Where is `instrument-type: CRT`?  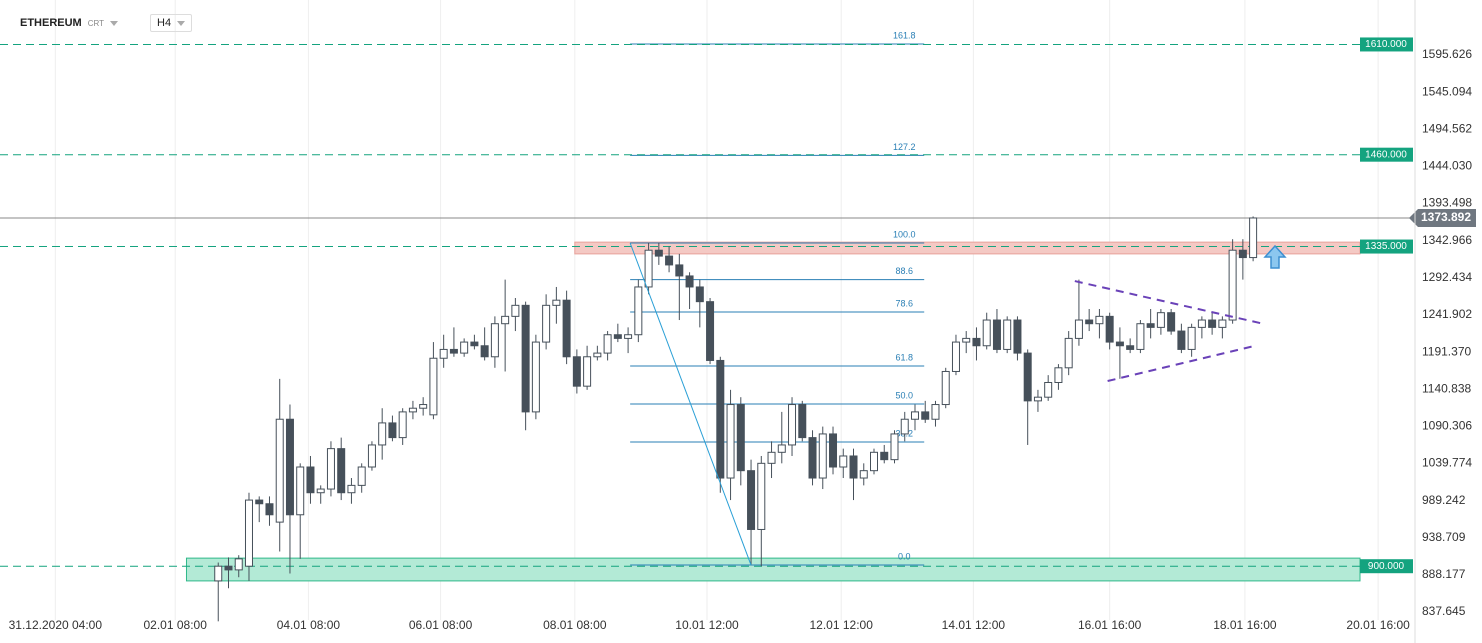 instrument-type: CRT is located at coordinates (96, 23).